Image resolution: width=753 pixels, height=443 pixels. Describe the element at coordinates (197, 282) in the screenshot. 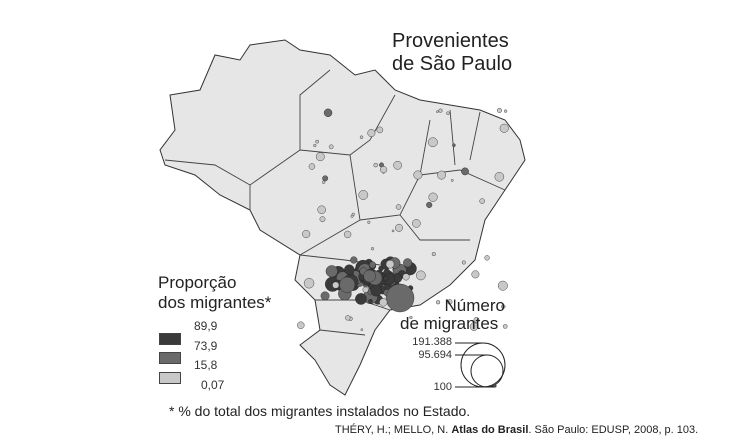

I see `legend-title-line-1: Proporção` at that location.